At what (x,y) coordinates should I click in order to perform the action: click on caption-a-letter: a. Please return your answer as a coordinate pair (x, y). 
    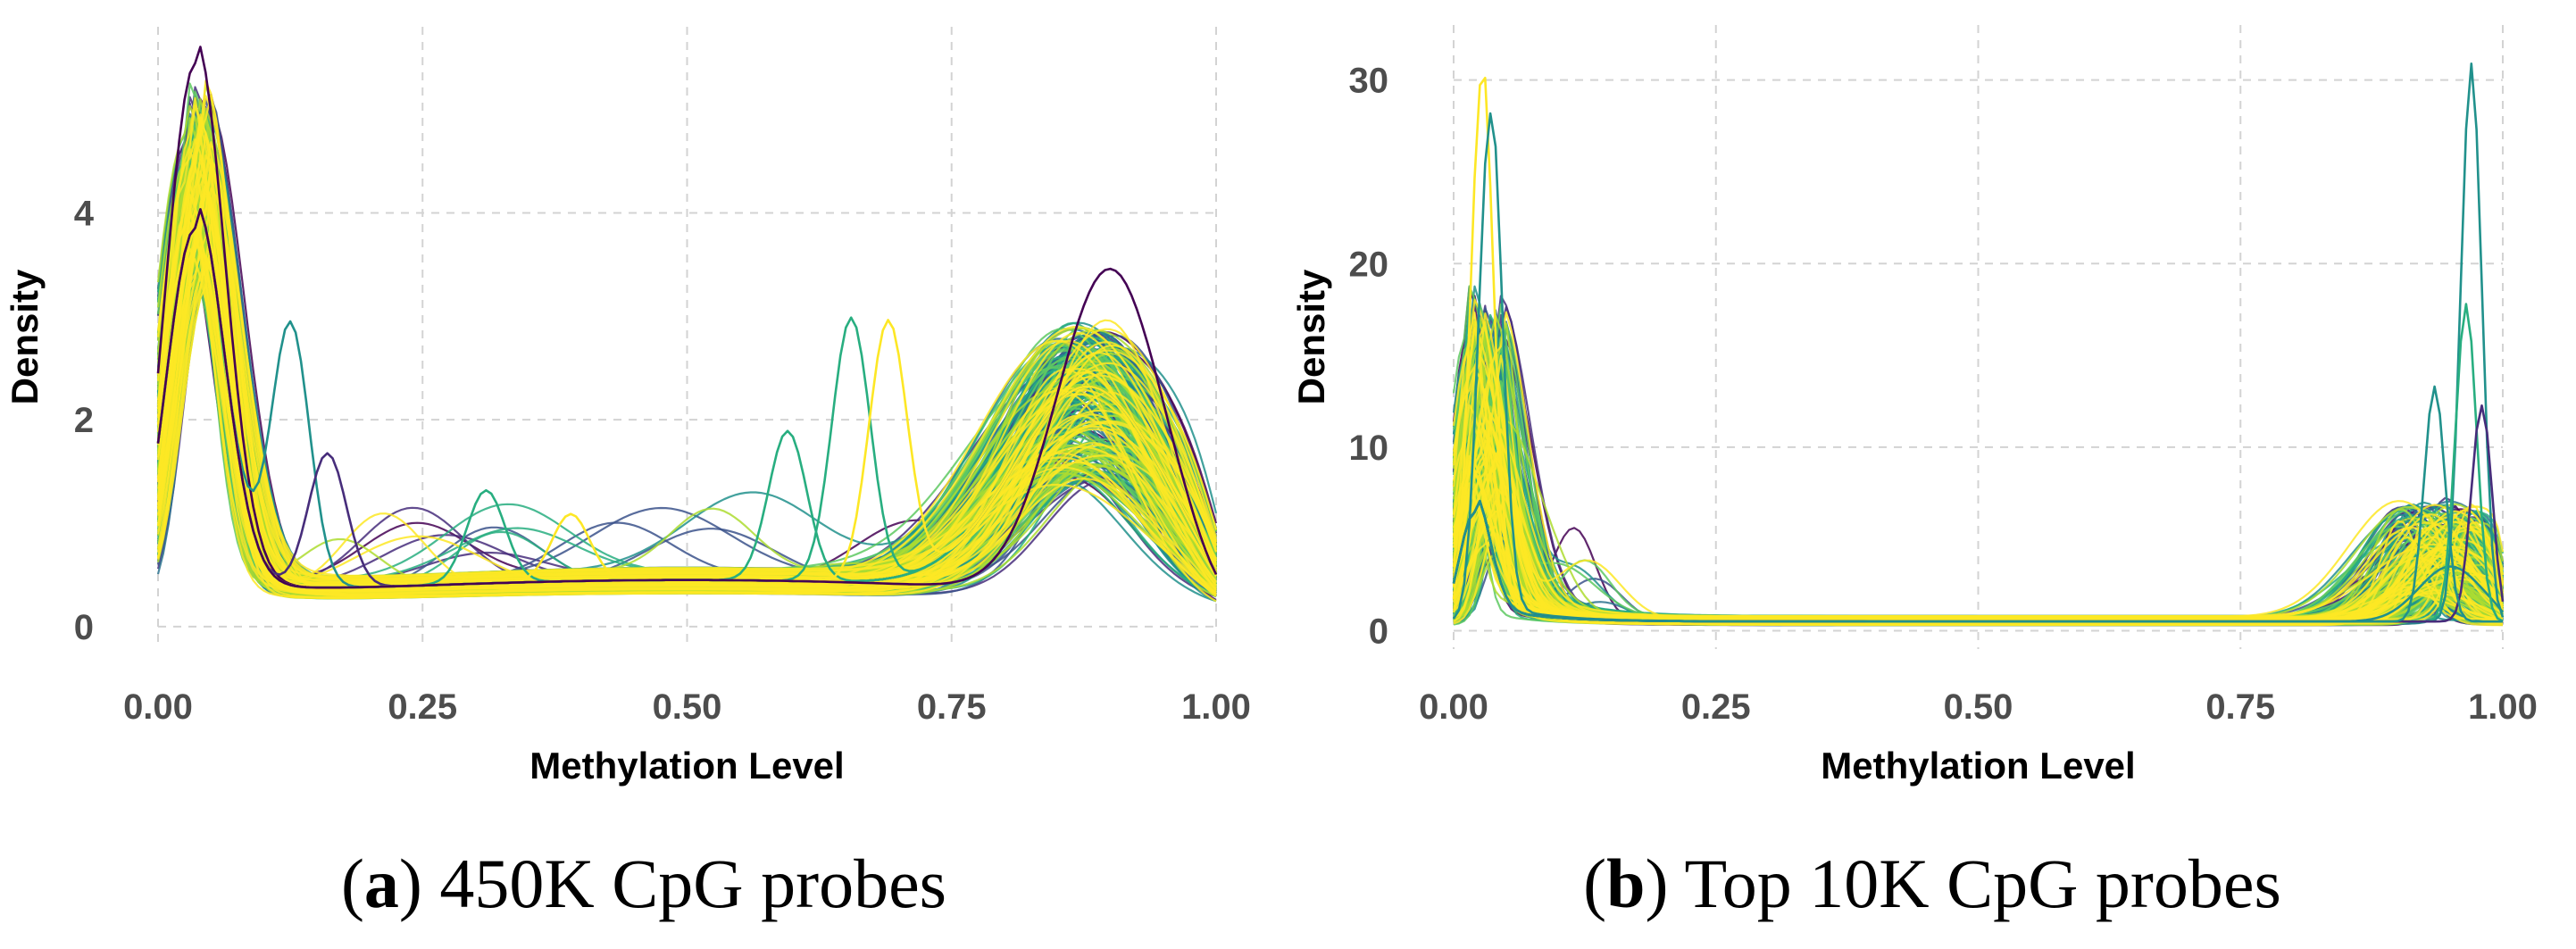
    Looking at the image, I should click on (381, 884).